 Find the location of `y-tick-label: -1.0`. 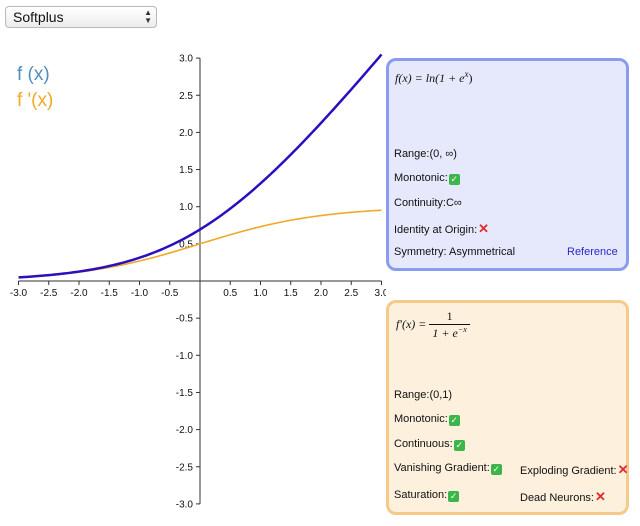

y-tick-label: -1.0 is located at coordinates (185, 356).